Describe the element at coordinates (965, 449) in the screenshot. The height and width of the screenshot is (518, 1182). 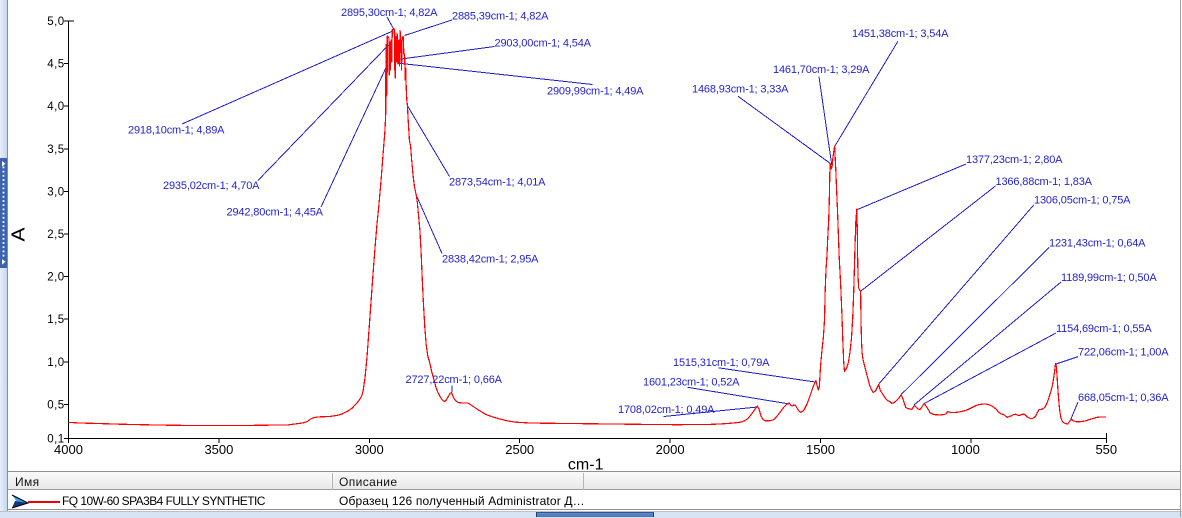
I see `svg-text: 1000` at that location.